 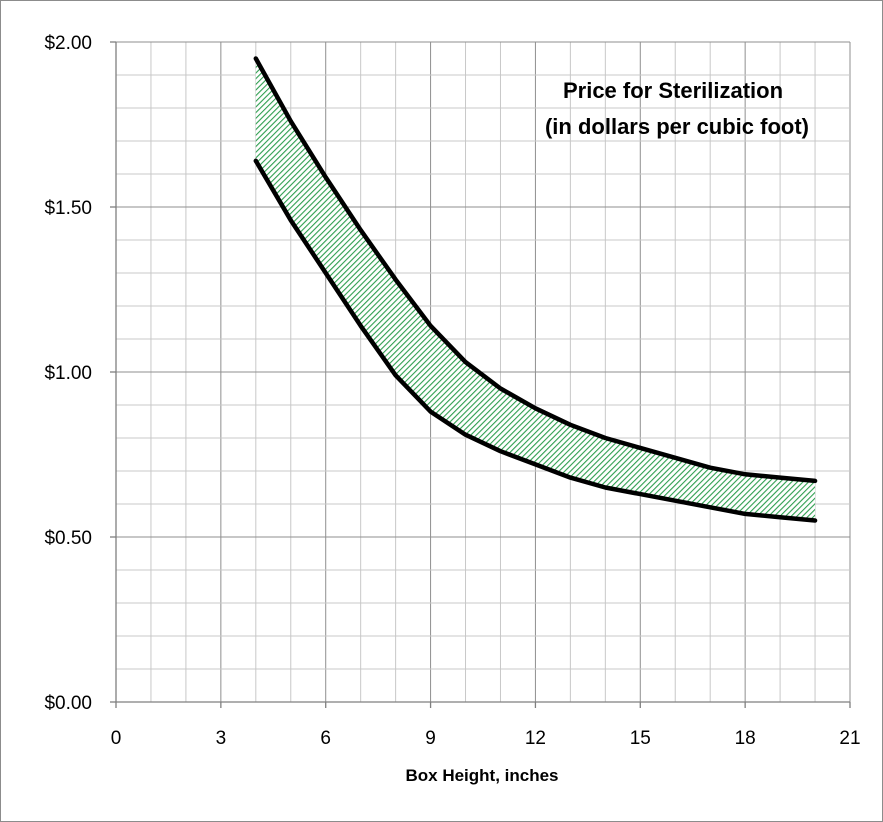 I want to click on y-tick-label: $0.00, so click(x=68, y=703).